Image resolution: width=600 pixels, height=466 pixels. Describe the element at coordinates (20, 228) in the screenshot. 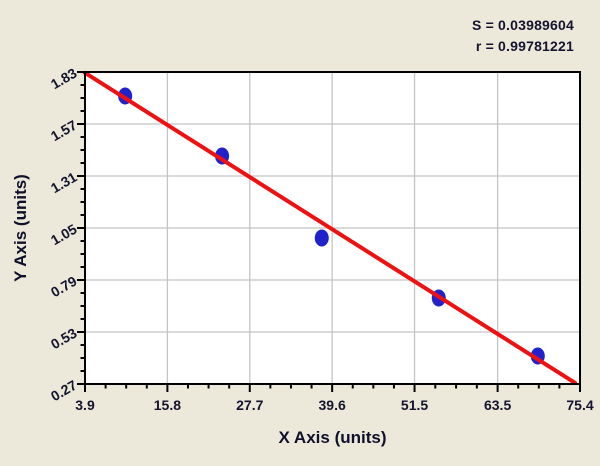

I see `y-axis-title: Y Axis (units)` at that location.